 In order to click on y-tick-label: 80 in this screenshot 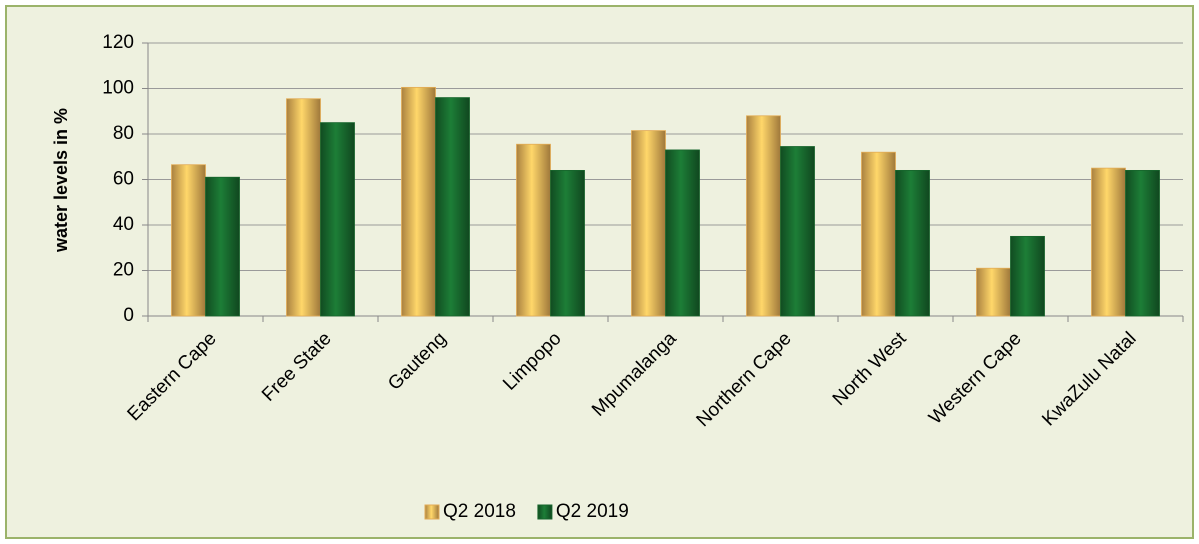, I will do `click(123, 133)`.